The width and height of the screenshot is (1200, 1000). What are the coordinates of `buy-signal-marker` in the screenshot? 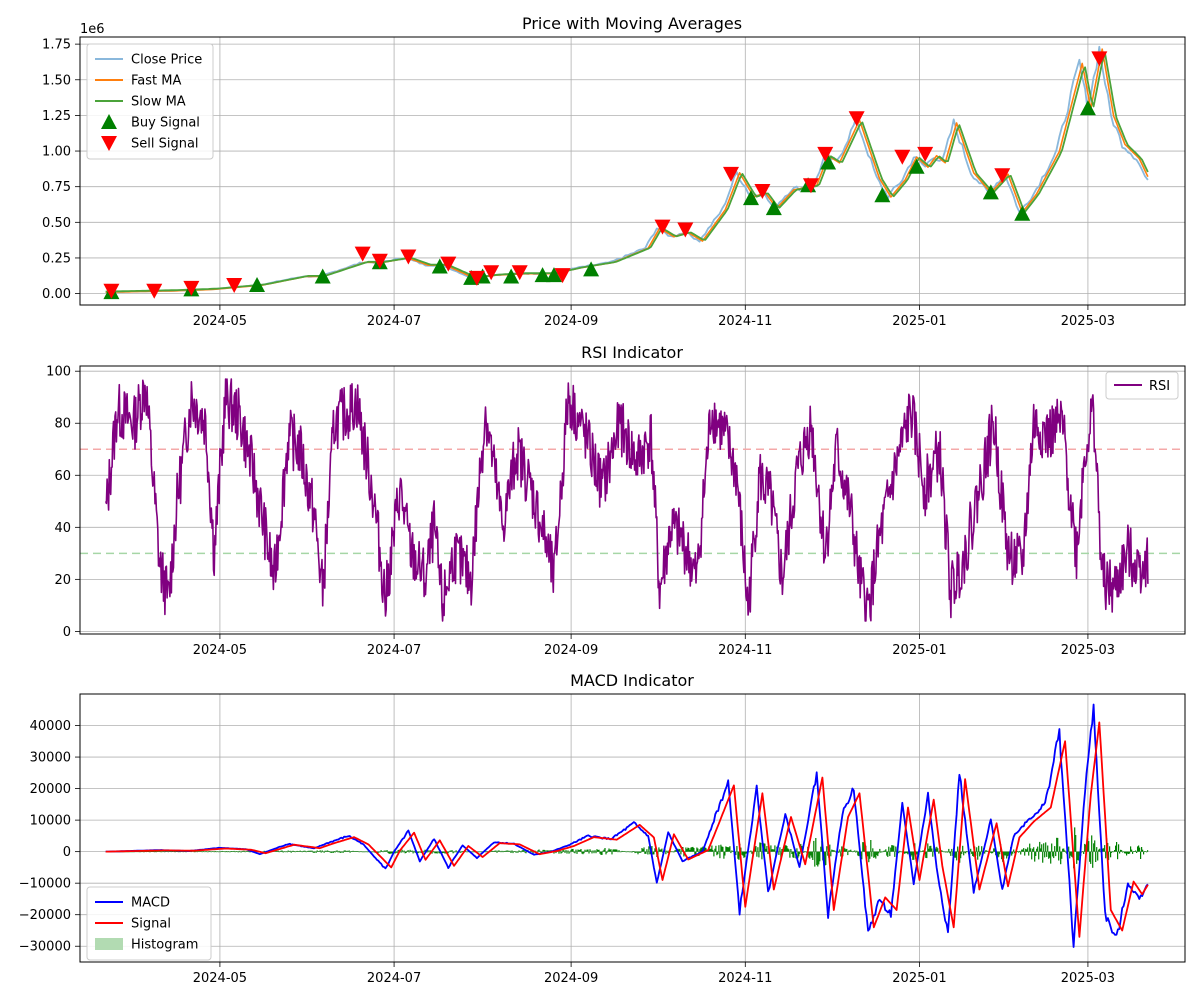 It's located at (882, 195).